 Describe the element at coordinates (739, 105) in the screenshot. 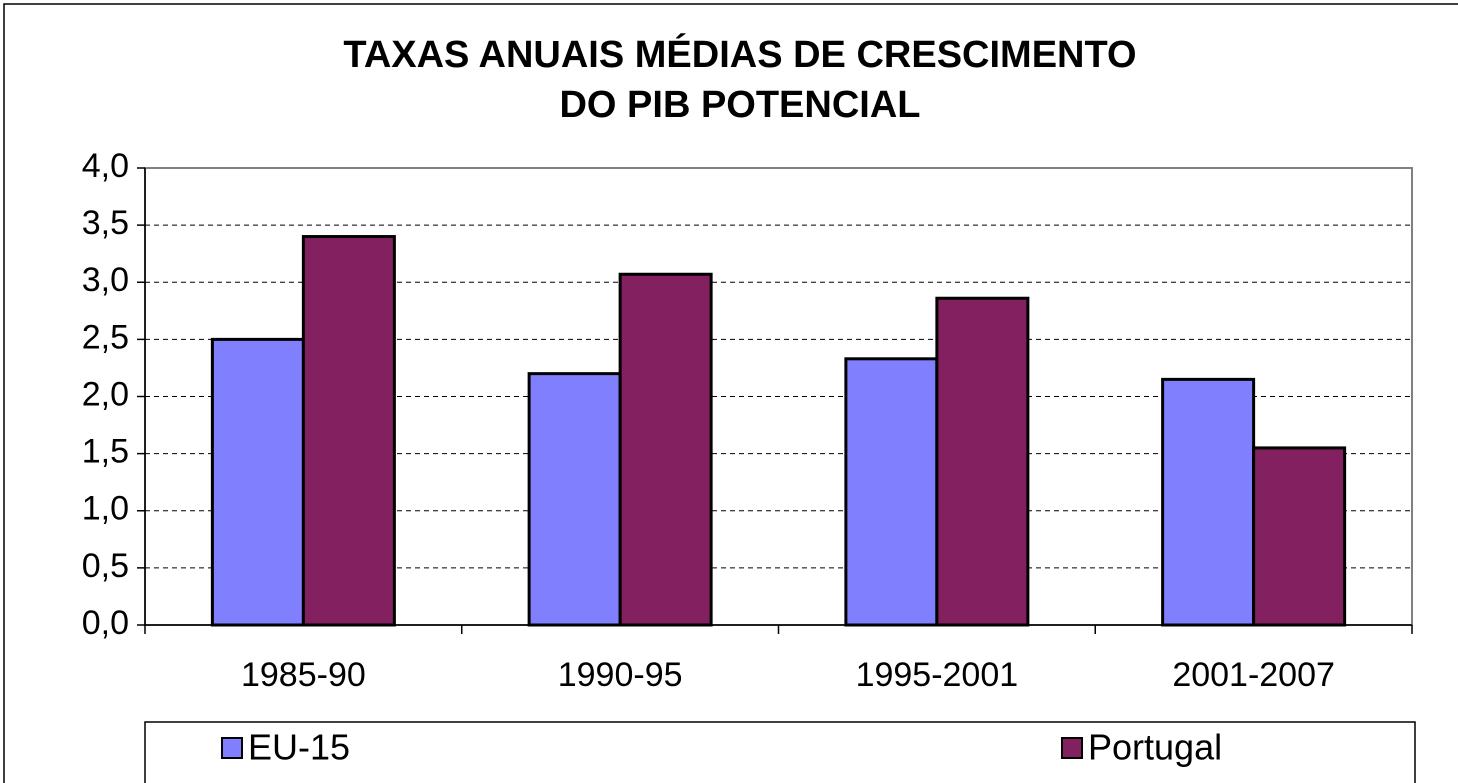

I see `chart-title: DO PIB POTENCIAL` at that location.